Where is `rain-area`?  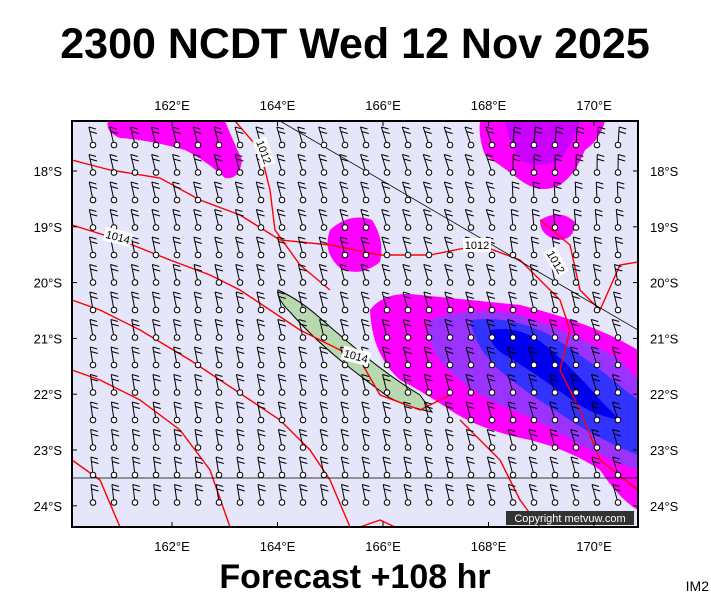 rain-area is located at coordinates (354, 244).